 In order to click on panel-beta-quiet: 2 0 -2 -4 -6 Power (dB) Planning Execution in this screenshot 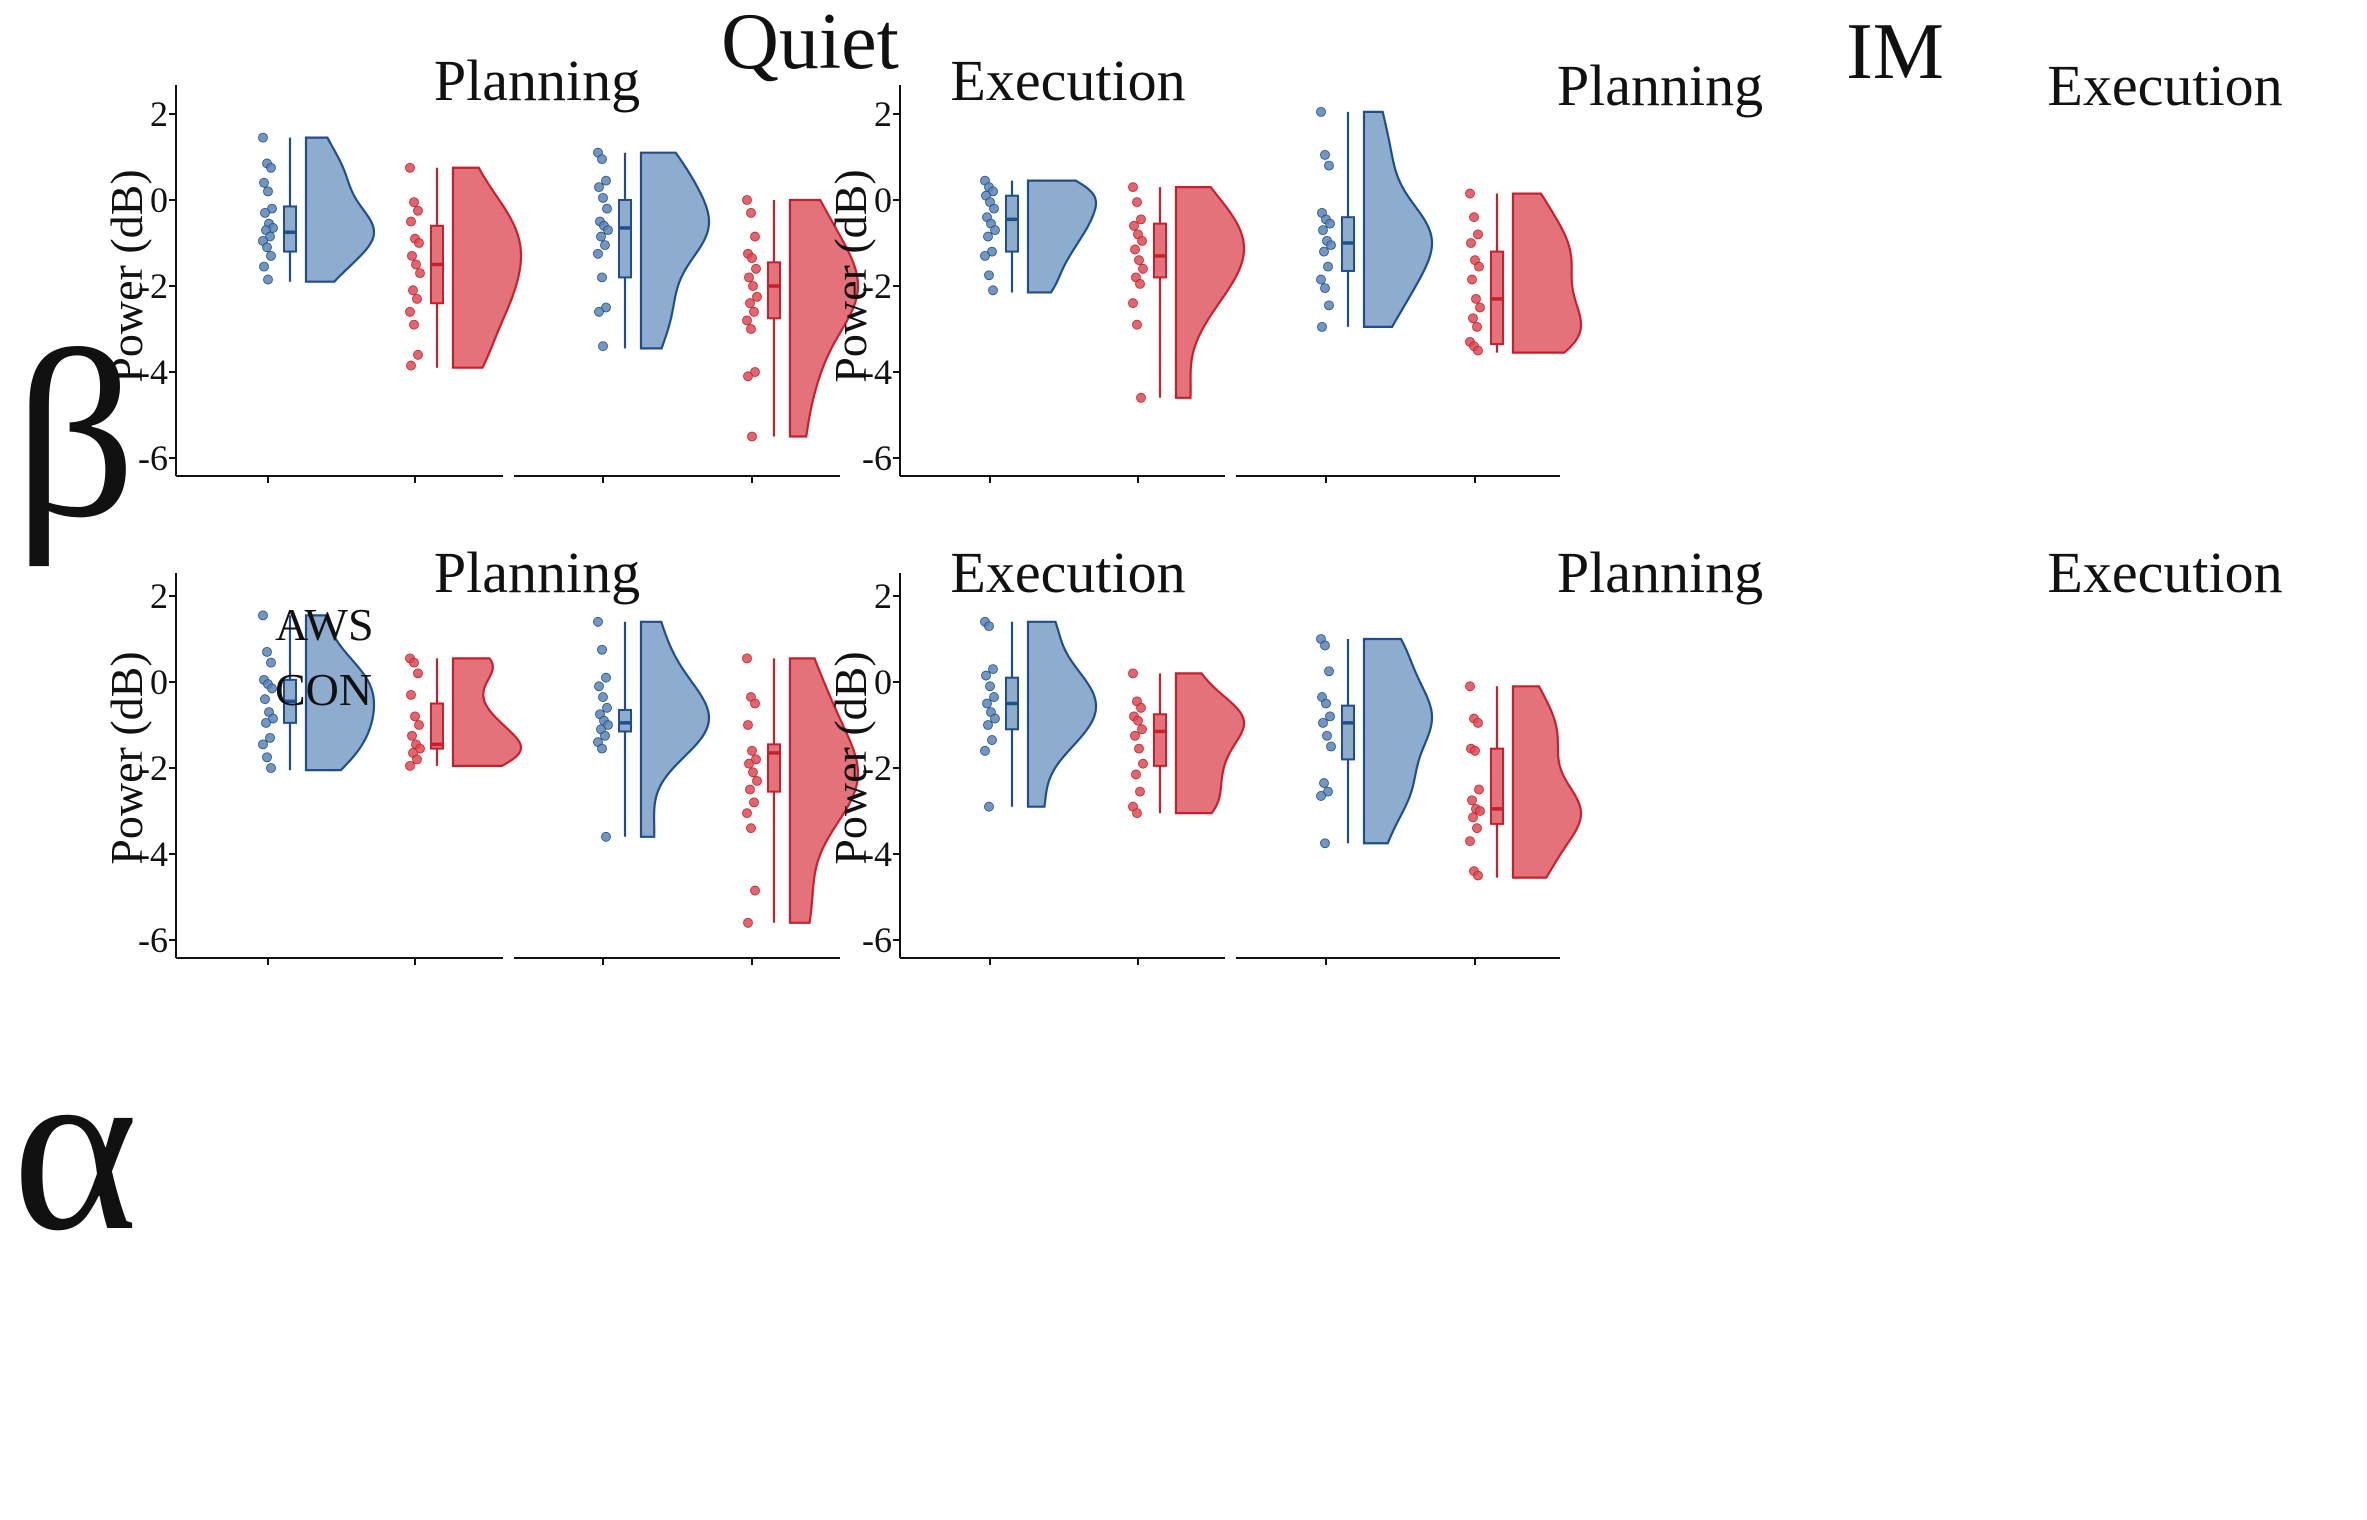, I will do `click(643, 265)`.